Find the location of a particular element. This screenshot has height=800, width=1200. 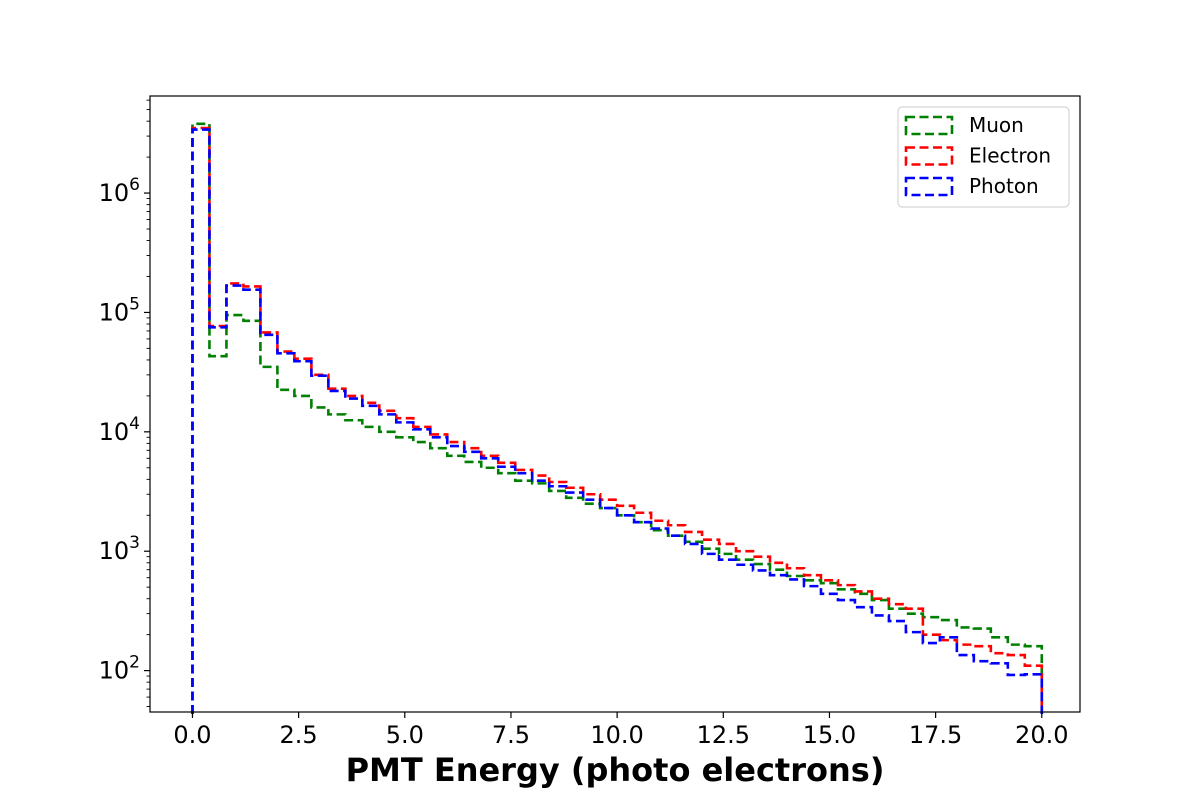

legend-entry-electron: Electron is located at coordinates (977, 156).